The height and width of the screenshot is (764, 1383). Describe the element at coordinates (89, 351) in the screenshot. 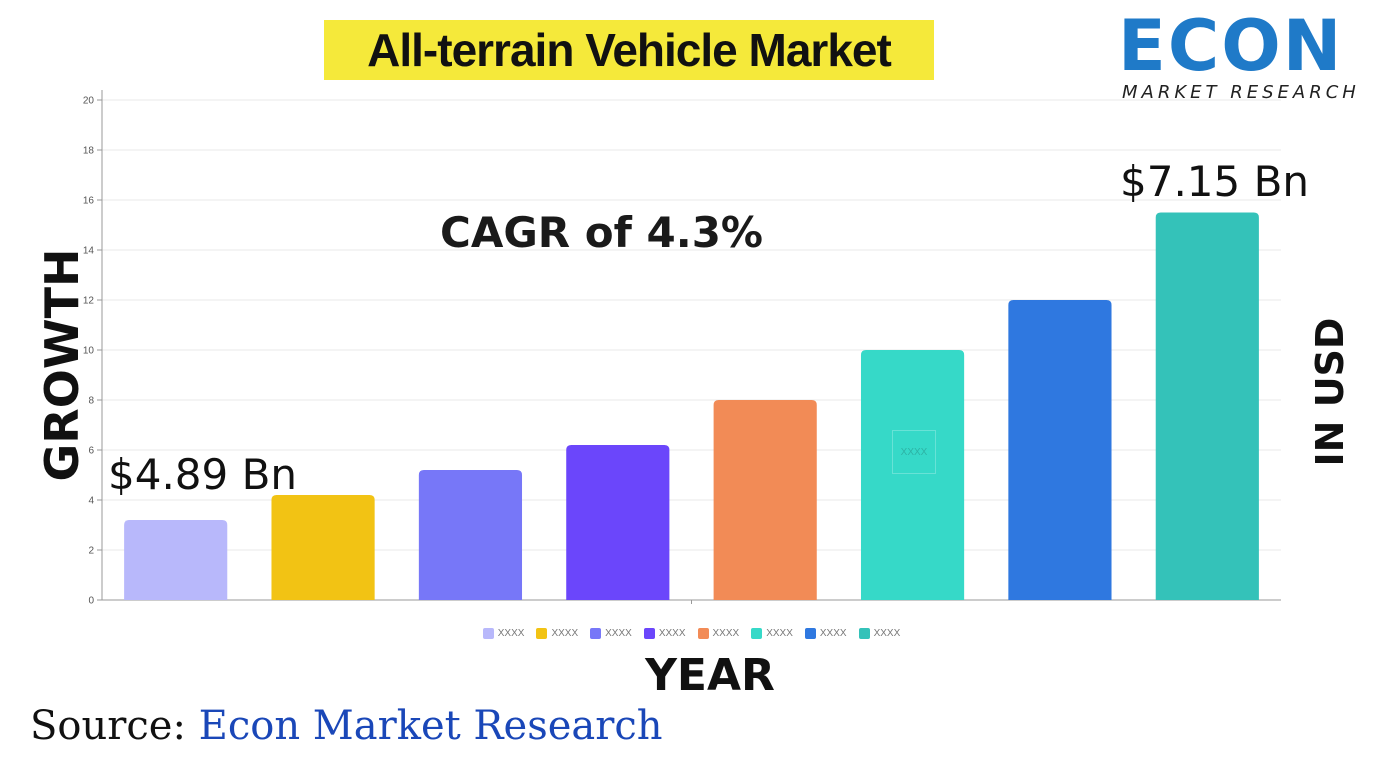

I see `y-tick-label: 10` at that location.